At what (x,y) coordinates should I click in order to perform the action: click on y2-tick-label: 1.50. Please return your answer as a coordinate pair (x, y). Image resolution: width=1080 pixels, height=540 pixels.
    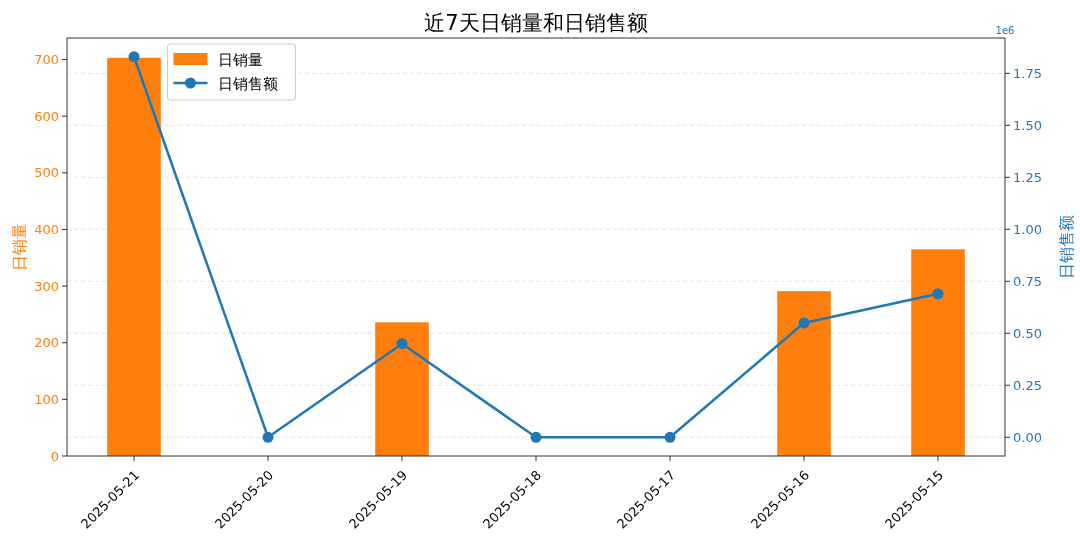
    Looking at the image, I should click on (1027, 125).